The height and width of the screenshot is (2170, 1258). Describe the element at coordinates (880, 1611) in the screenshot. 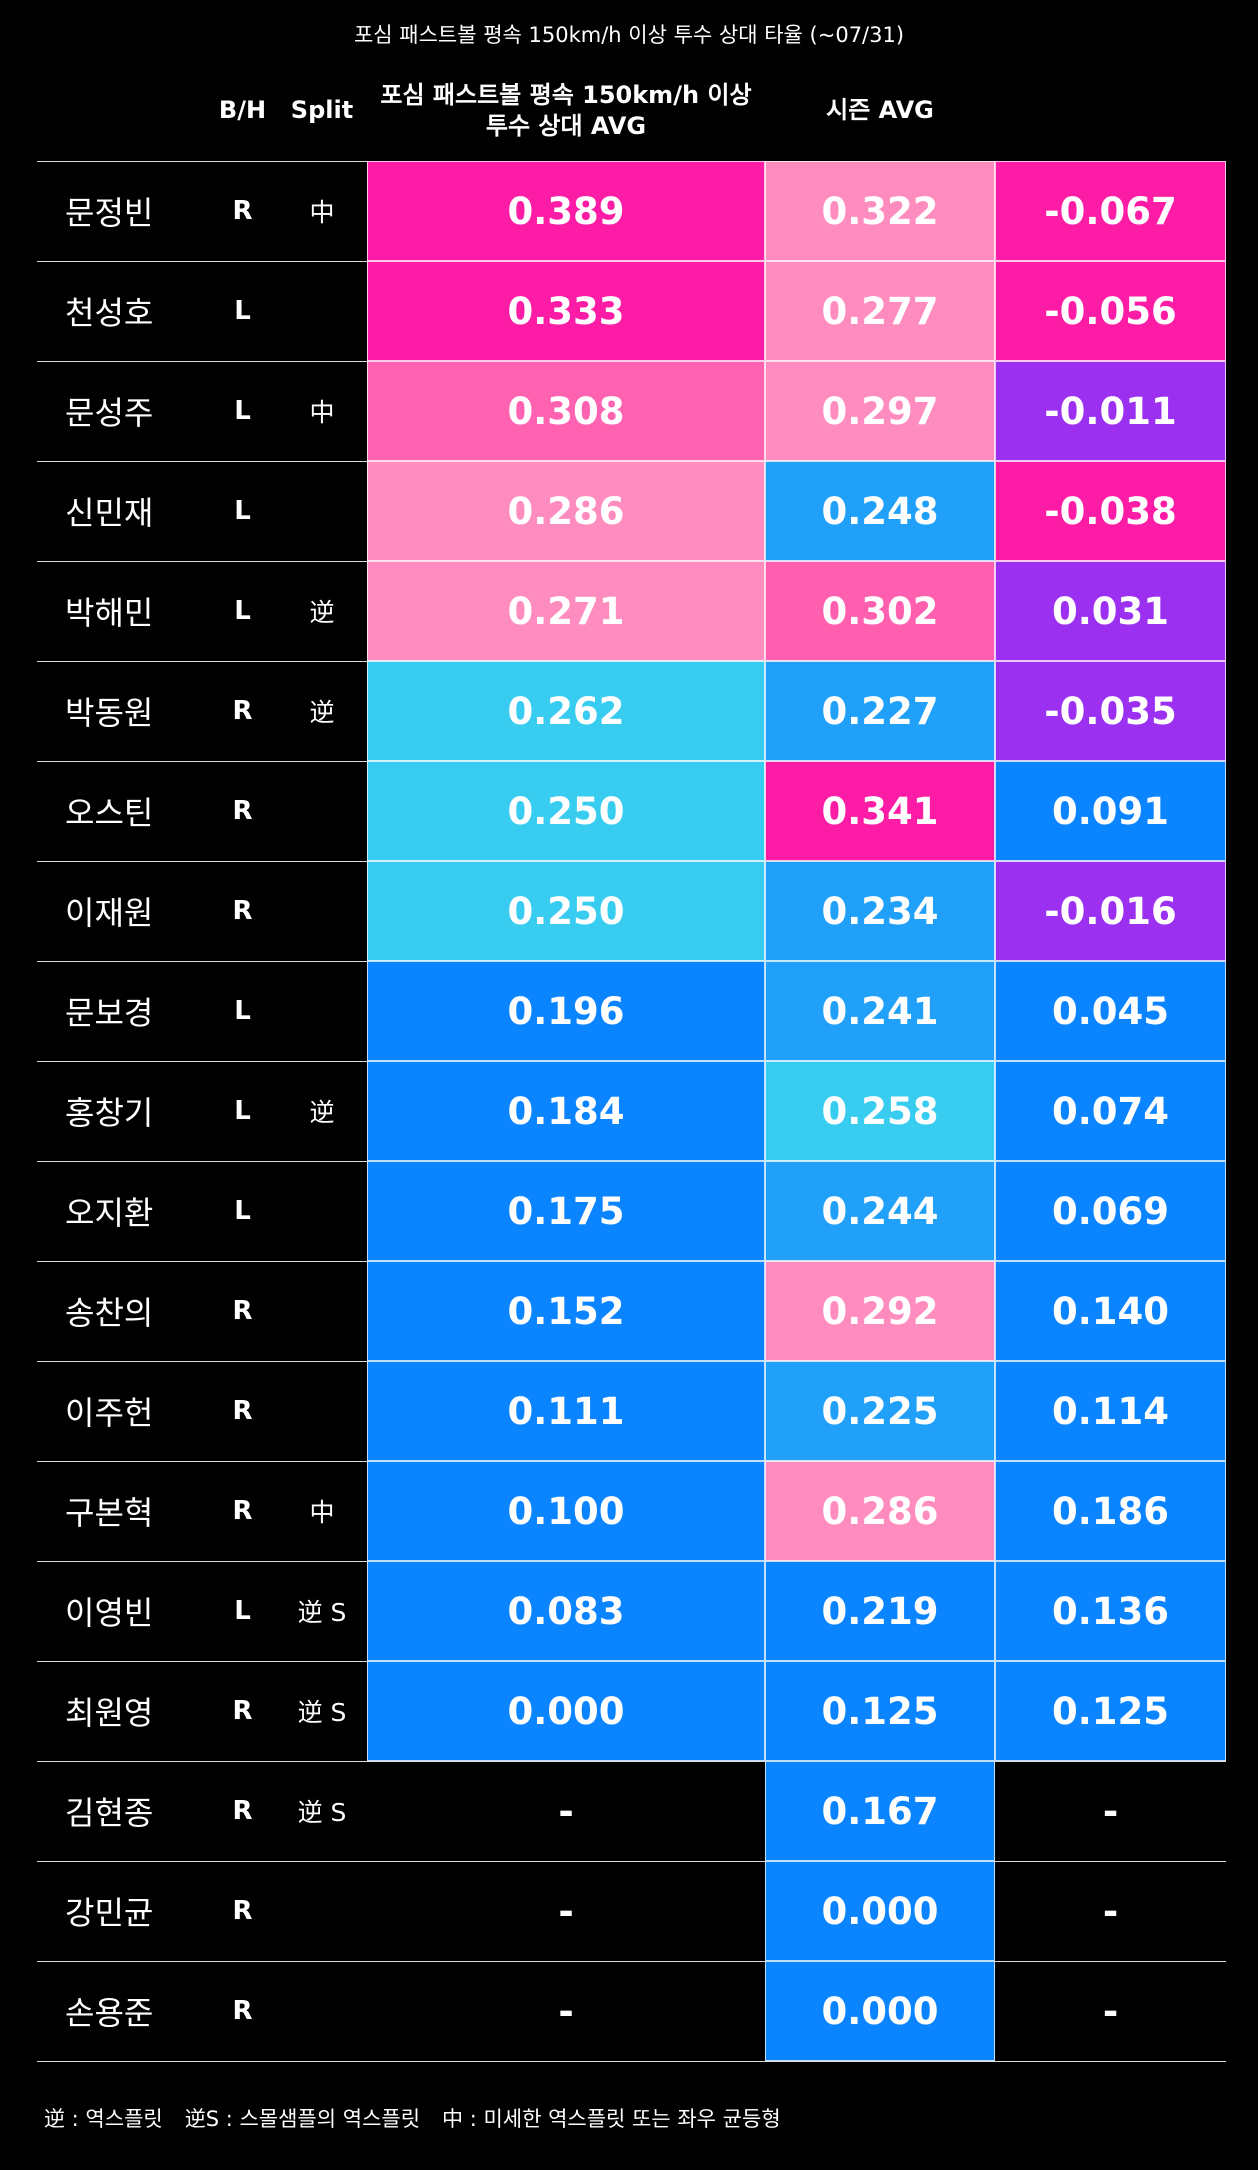

I see `season-cell: 0.219` at that location.